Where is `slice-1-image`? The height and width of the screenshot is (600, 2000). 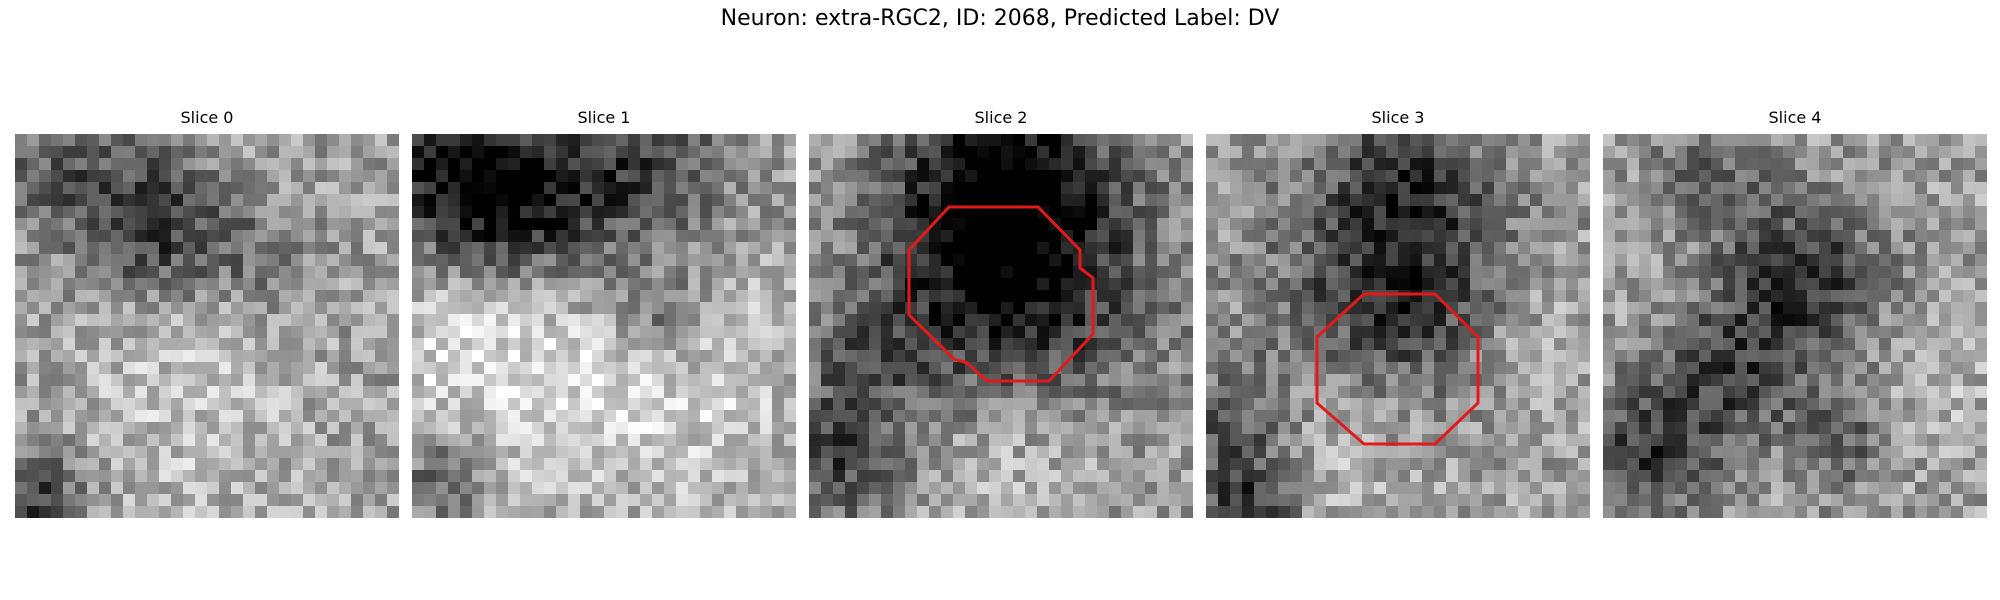 slice-1-image is located at coordinates (604, 326).